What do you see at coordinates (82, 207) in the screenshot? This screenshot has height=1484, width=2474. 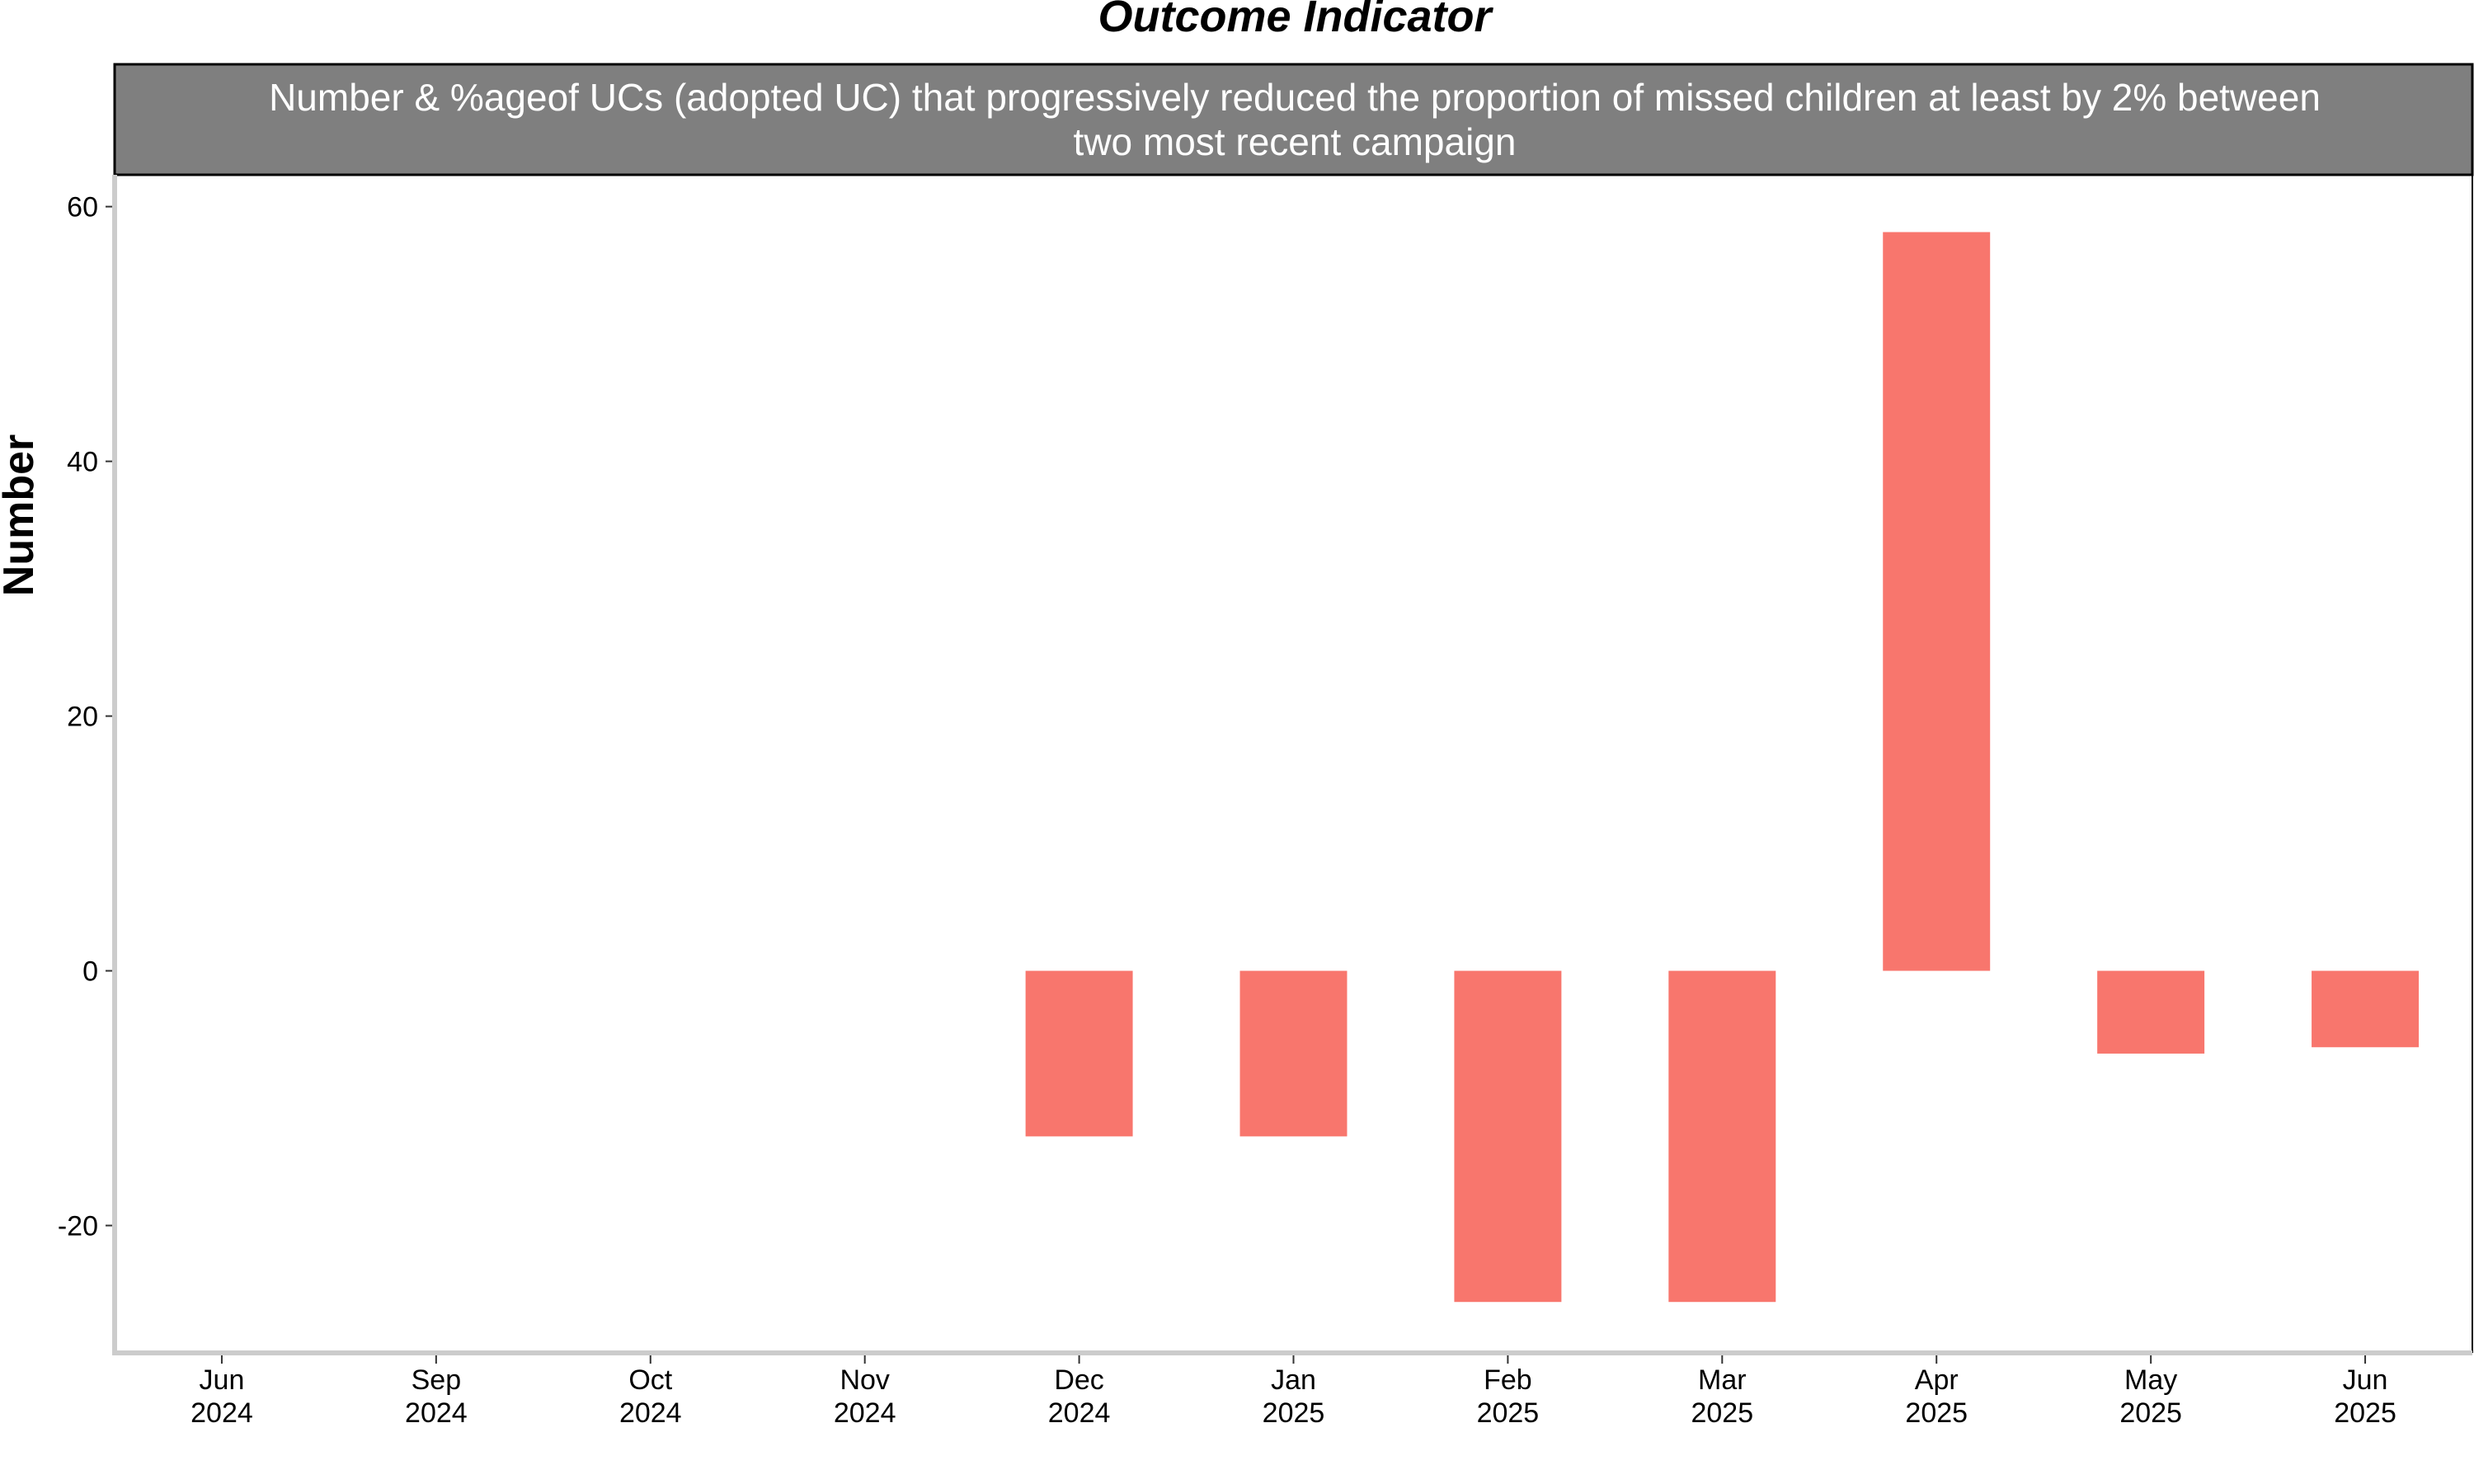 I see `y-tick-label: 60` at bounding box center [82, 207].